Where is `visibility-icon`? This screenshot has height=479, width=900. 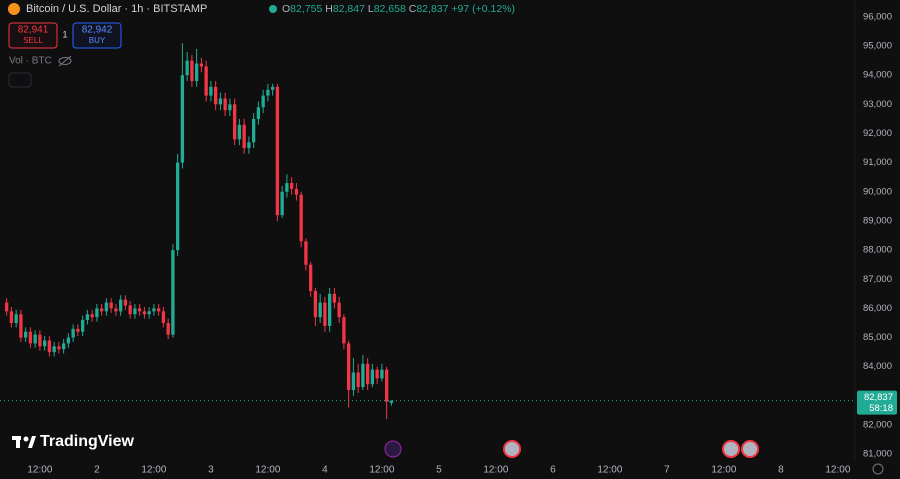 visibility-icon is located at coordinates (65, 61).